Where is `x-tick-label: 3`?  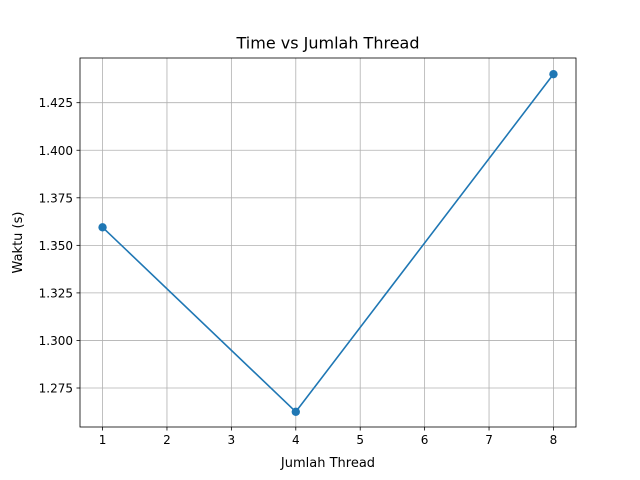
x-tick-label: 3 is located at coordinates (232, 440).